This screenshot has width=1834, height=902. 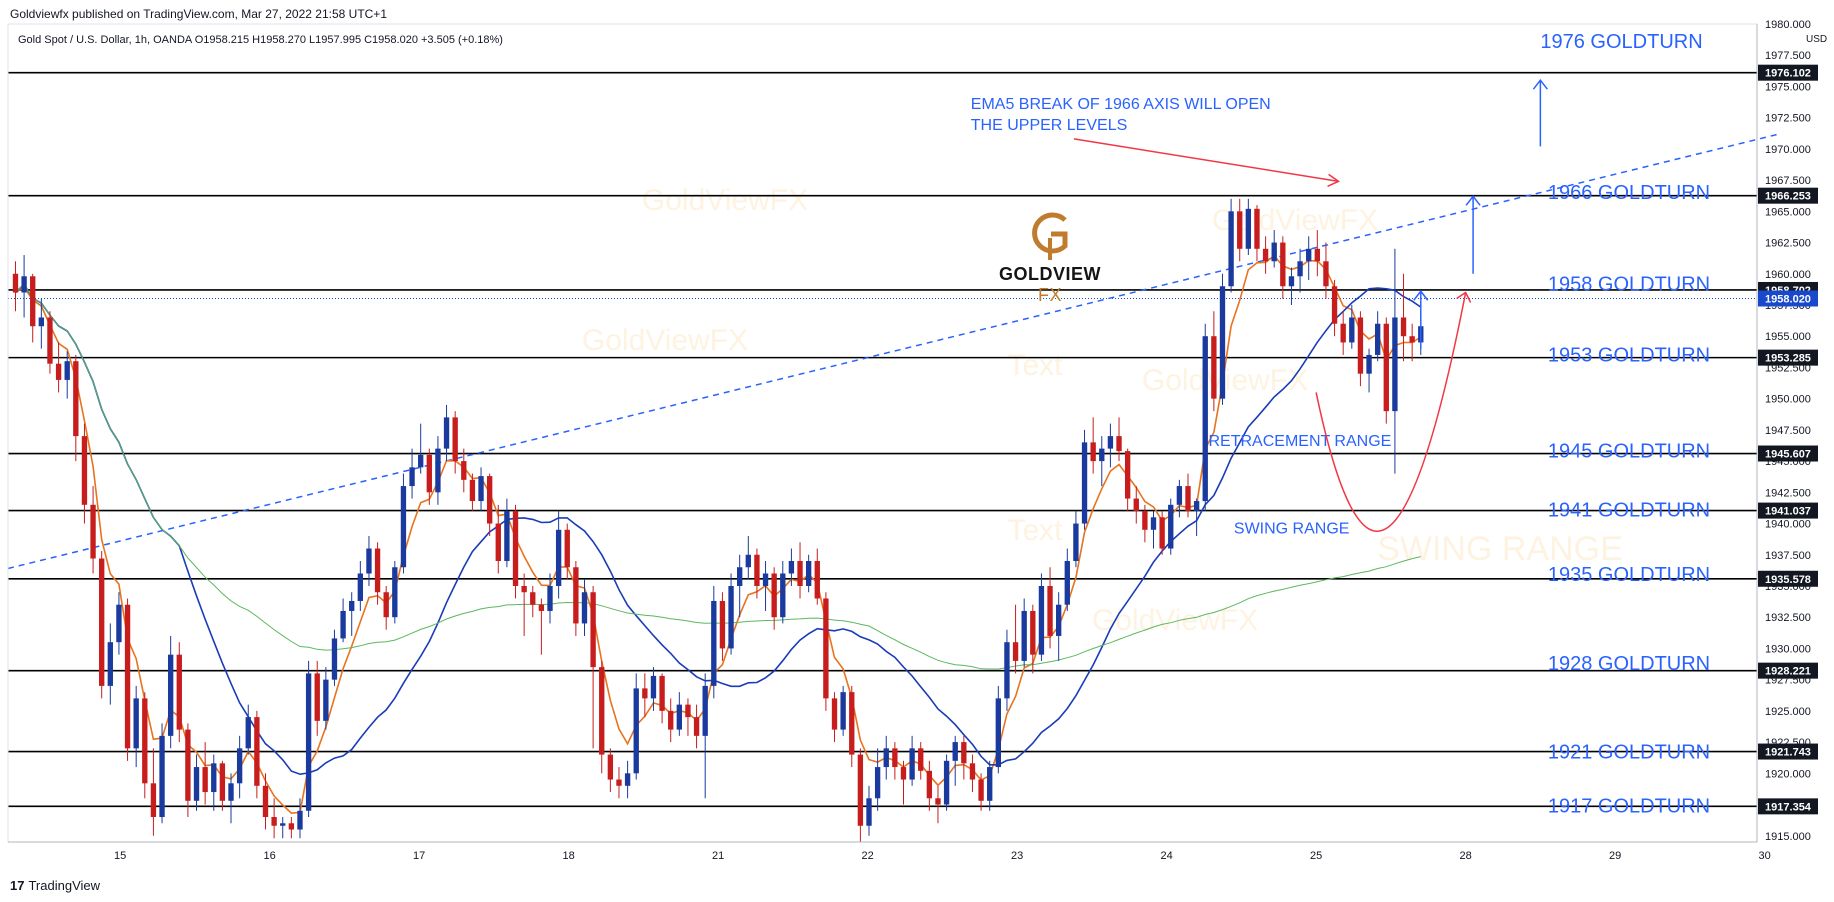 I want to click on swing-range-curve, so click(x=1391, y=412).